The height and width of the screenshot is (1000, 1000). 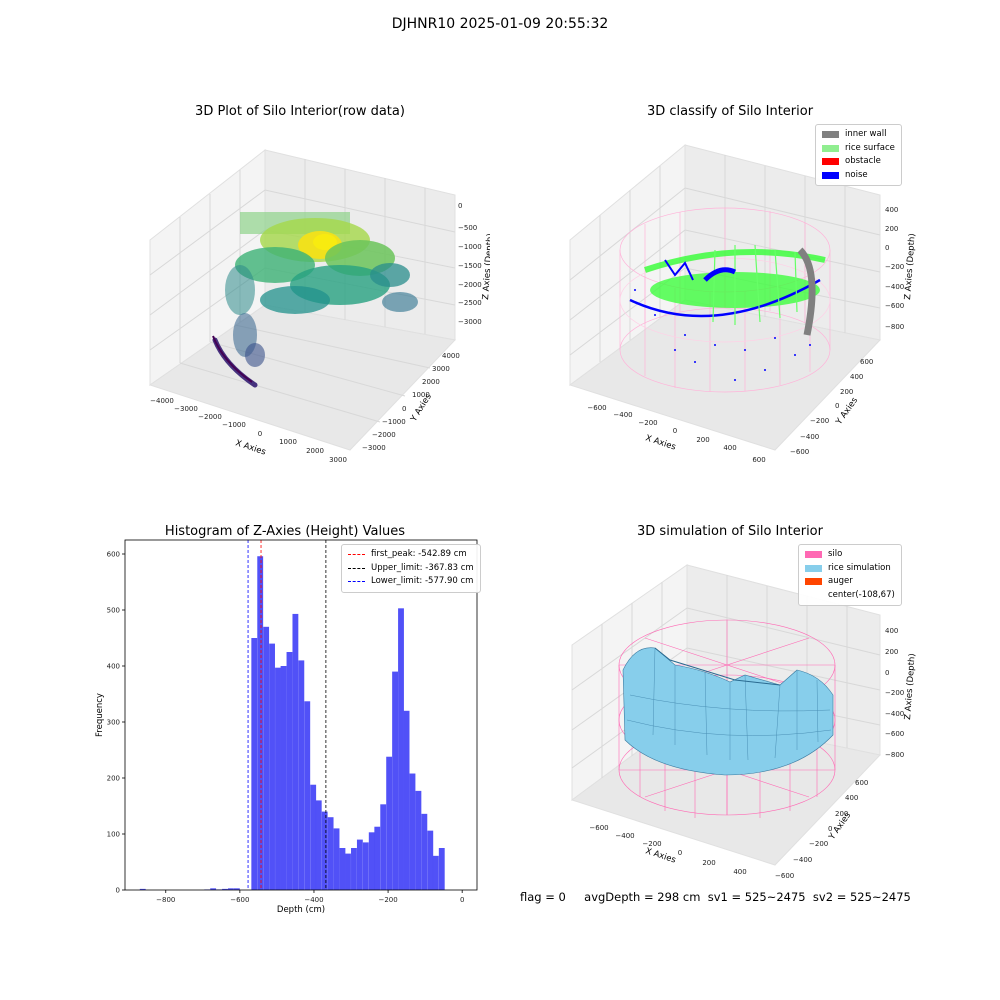 I want to click on histogram-xlabel: Depth (cm), so click(x=301, y=910).